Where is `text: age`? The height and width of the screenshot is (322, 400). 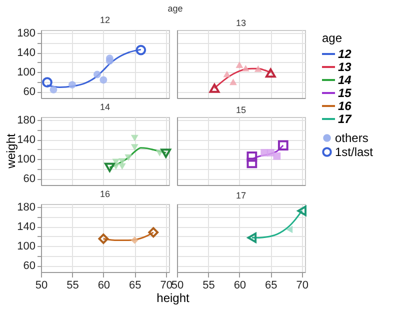 text: age is located at coordinates (332, 38).